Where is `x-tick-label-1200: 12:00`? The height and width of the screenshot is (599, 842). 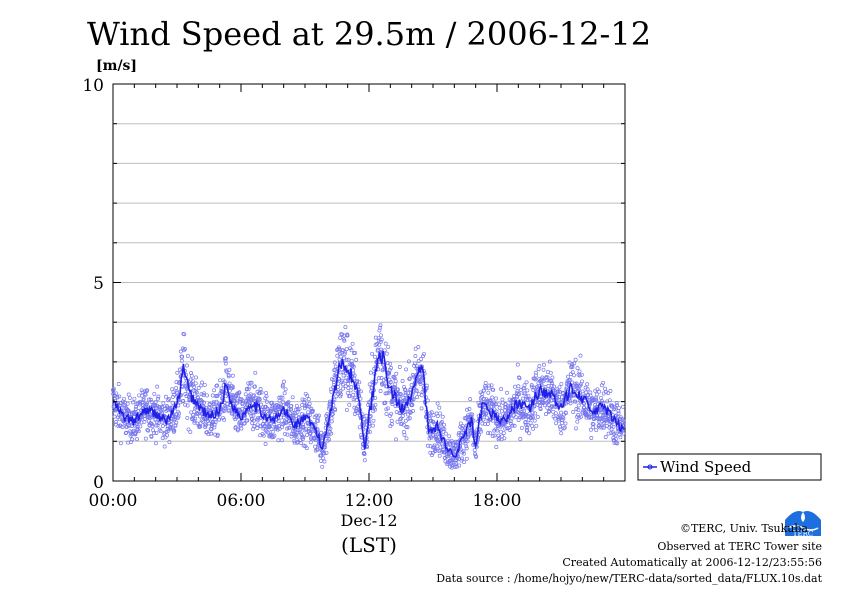
x-tick-label-1200: 12:00 is located at coordinates (369, 501).